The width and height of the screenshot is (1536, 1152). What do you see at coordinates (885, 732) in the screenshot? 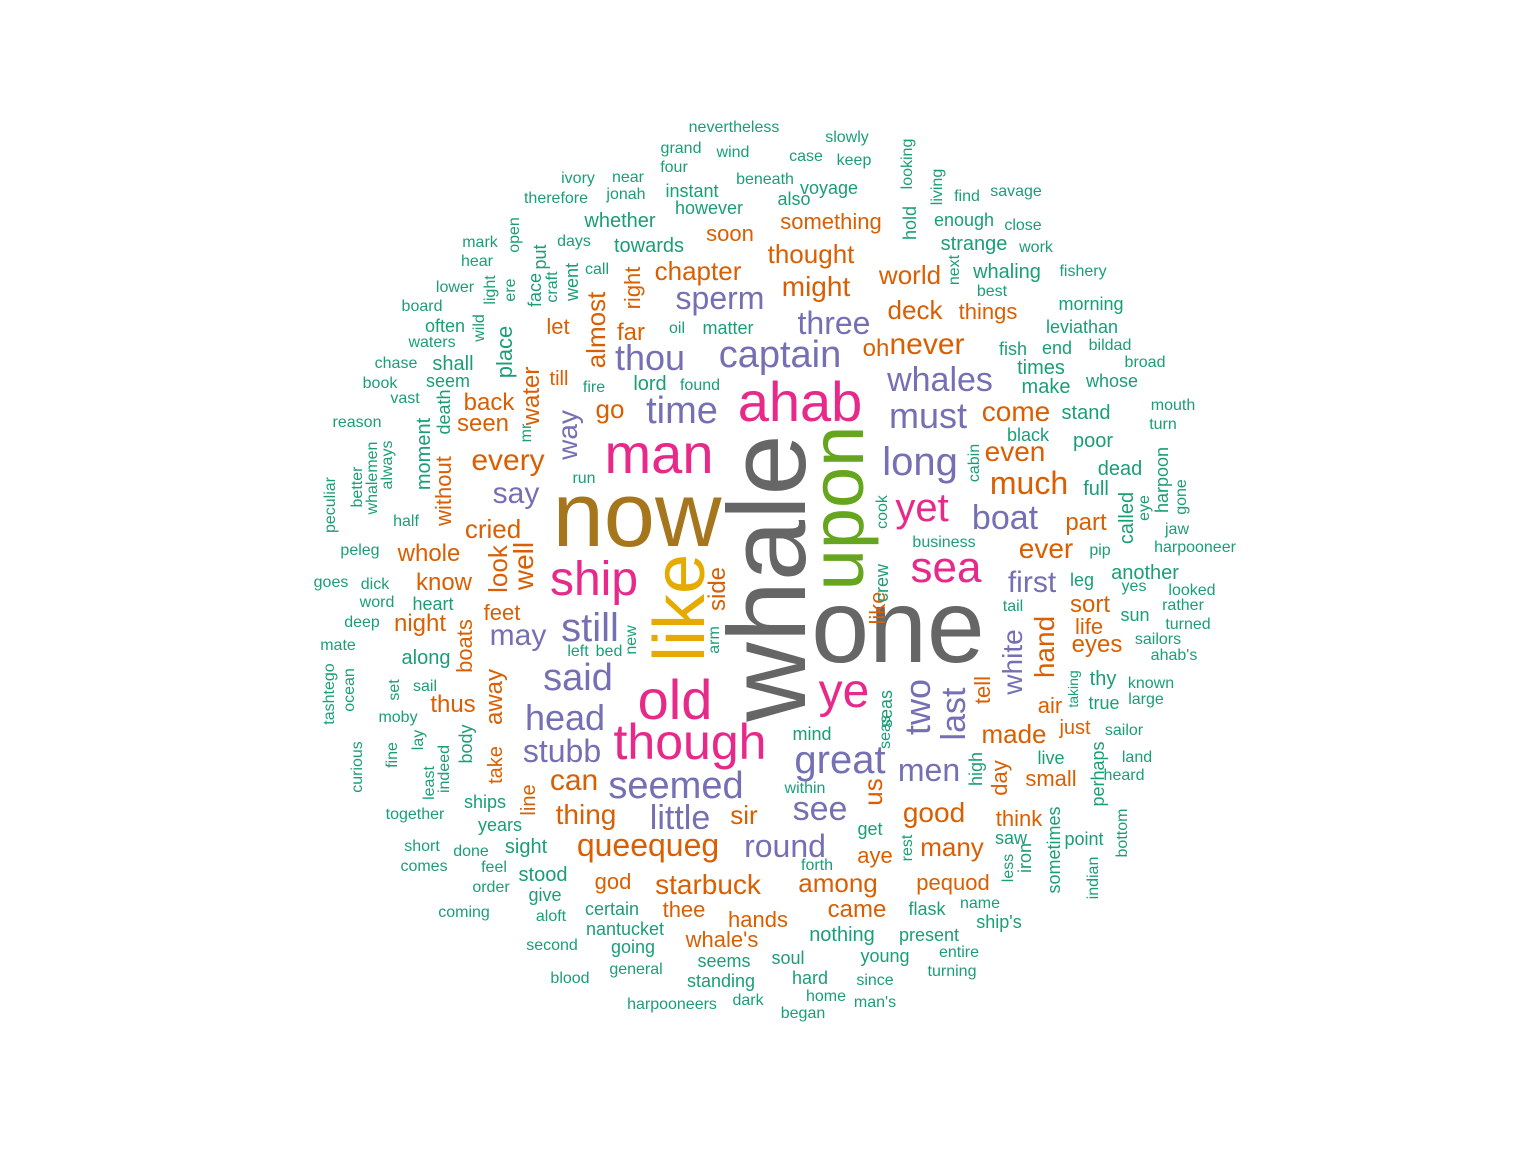
I see `cloud-word: seas` at bounding box center [885, 732].